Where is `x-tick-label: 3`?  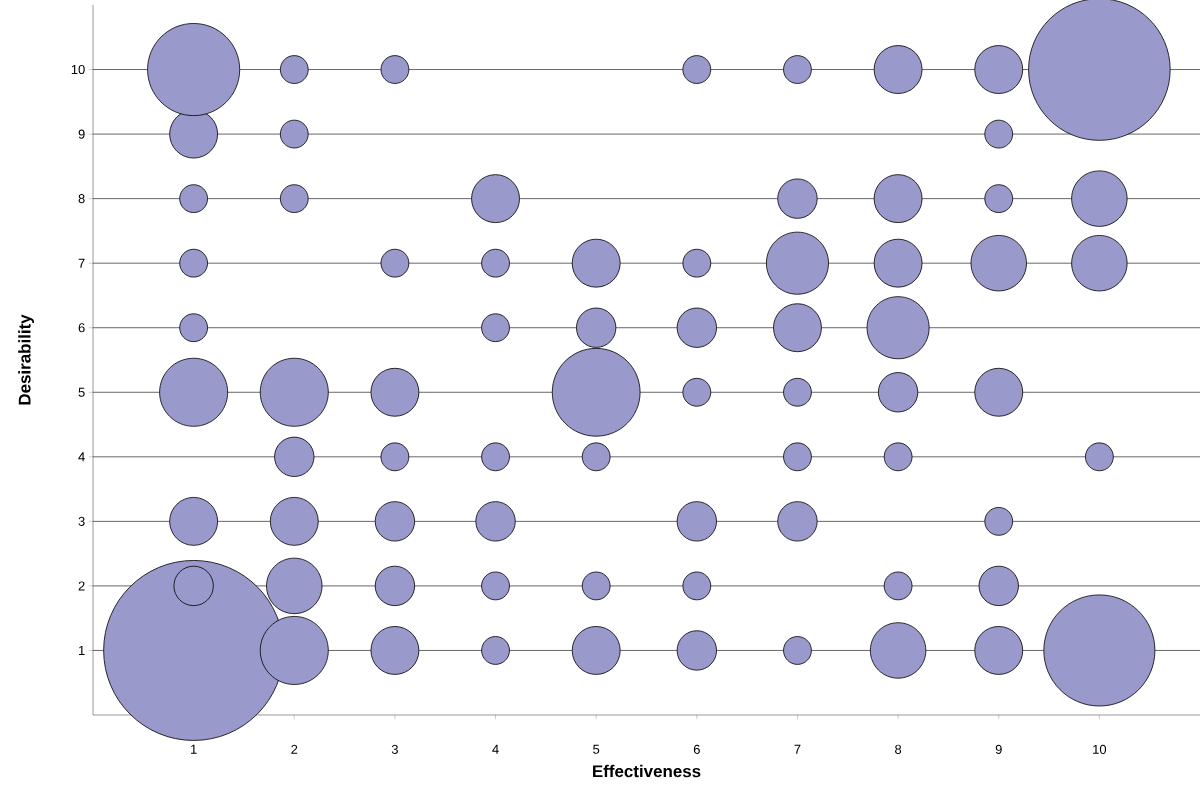
x-tick-label: 3 is located at coordinates (394, 749).